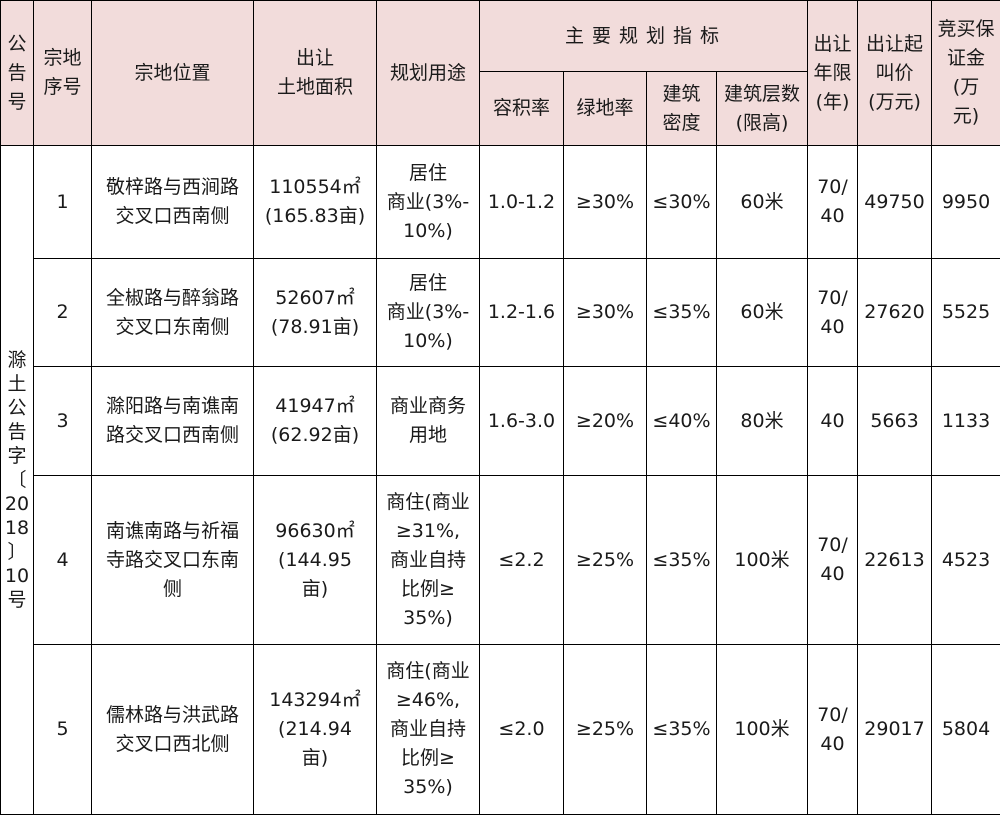  Describe the element at coordinates (895, 73) in the screenshot. I see `header-start-price: 出让起 叫价 (万元)` at that location.